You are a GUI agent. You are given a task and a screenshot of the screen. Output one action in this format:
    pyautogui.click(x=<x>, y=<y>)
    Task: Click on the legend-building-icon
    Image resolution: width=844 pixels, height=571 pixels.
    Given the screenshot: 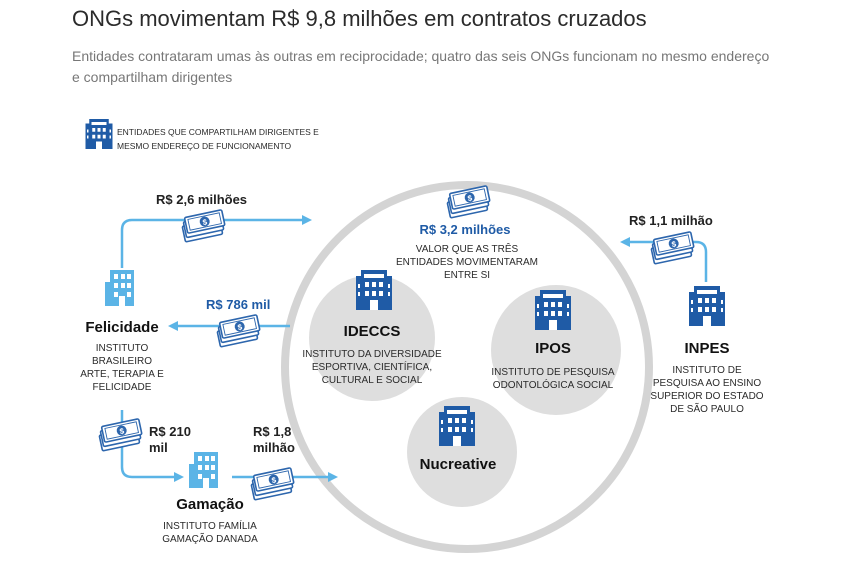 What is the action you would take?
    pyautogui.click(x=99, y=134)
    